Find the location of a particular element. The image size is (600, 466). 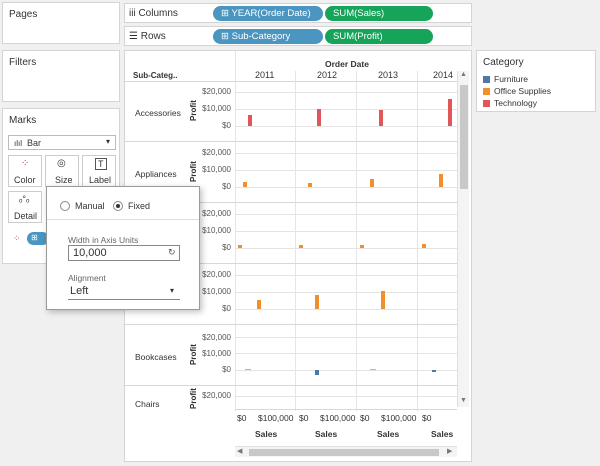

width-input: 10,000 ↻ is located at coordinates (124, 253).